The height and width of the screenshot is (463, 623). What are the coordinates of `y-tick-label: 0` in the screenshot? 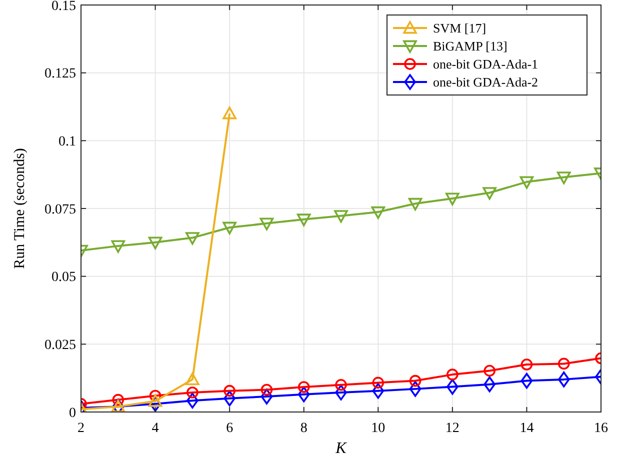 It's located at (72, 413).